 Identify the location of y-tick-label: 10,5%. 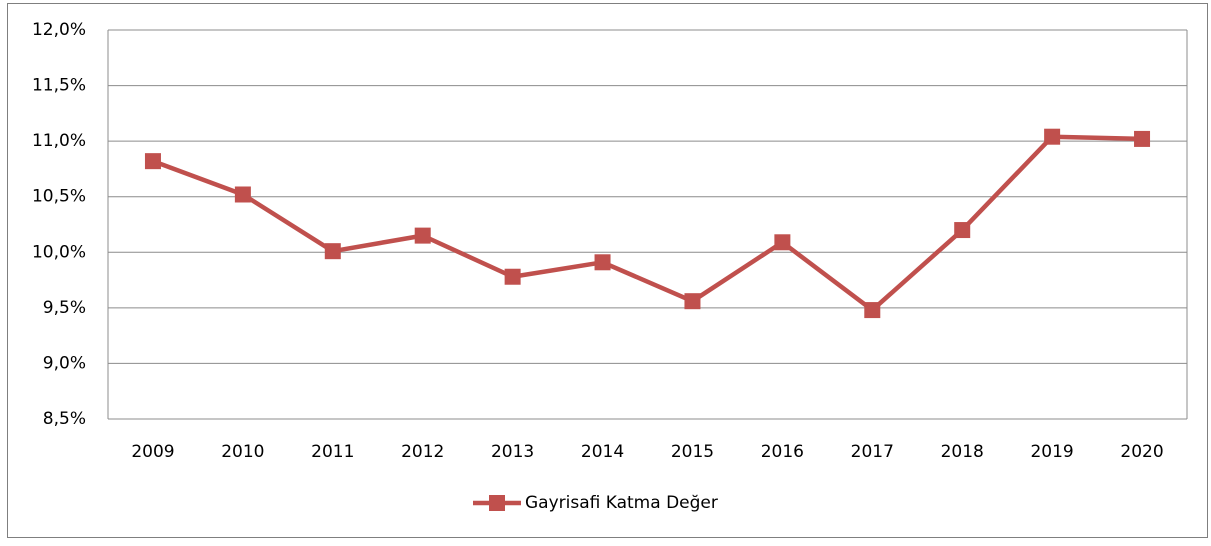
(59, 197).